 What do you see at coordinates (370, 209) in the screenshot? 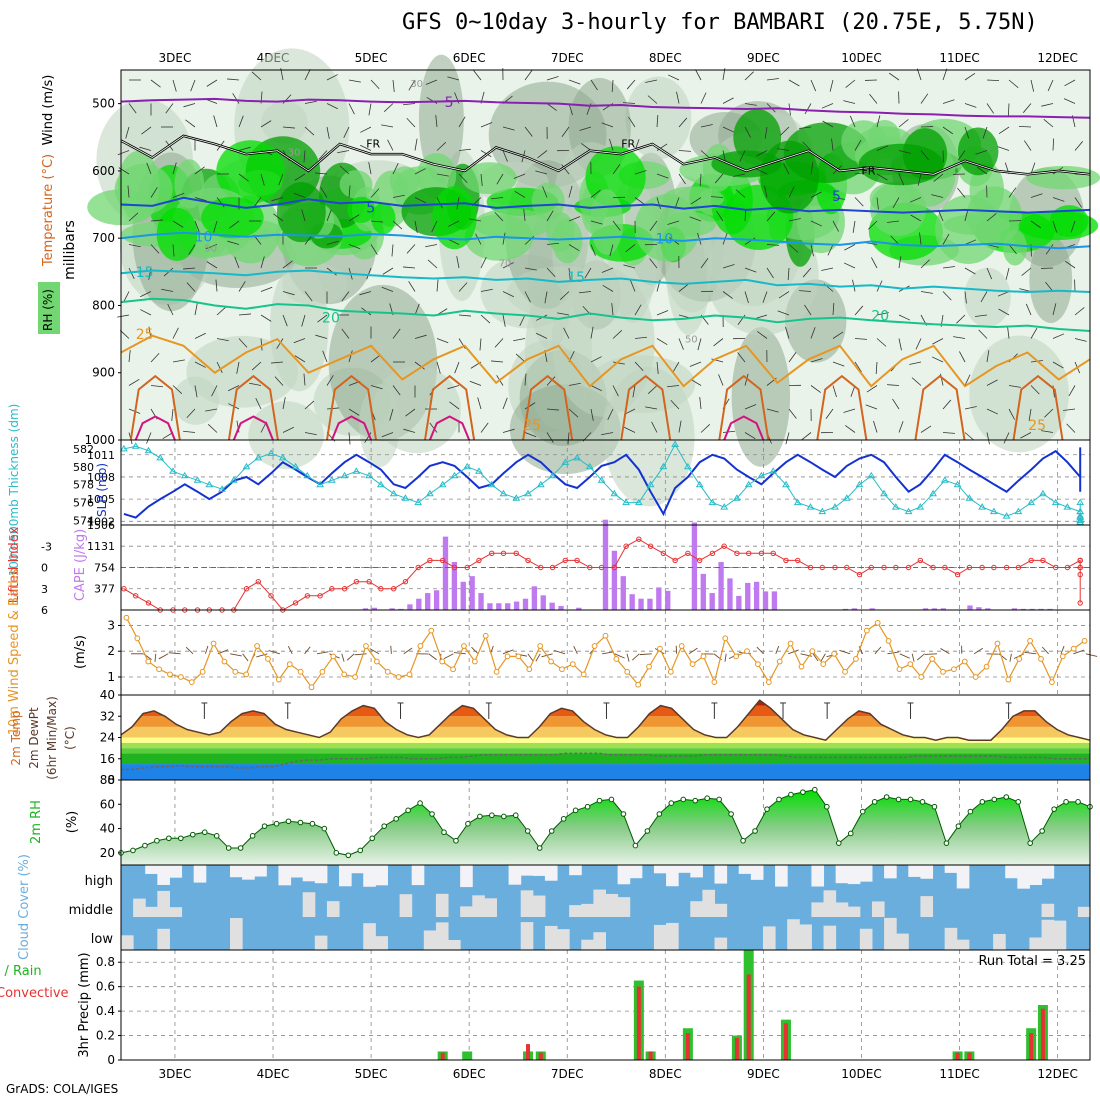
I see `contour-label: 5` at bounding box center [370, 209].